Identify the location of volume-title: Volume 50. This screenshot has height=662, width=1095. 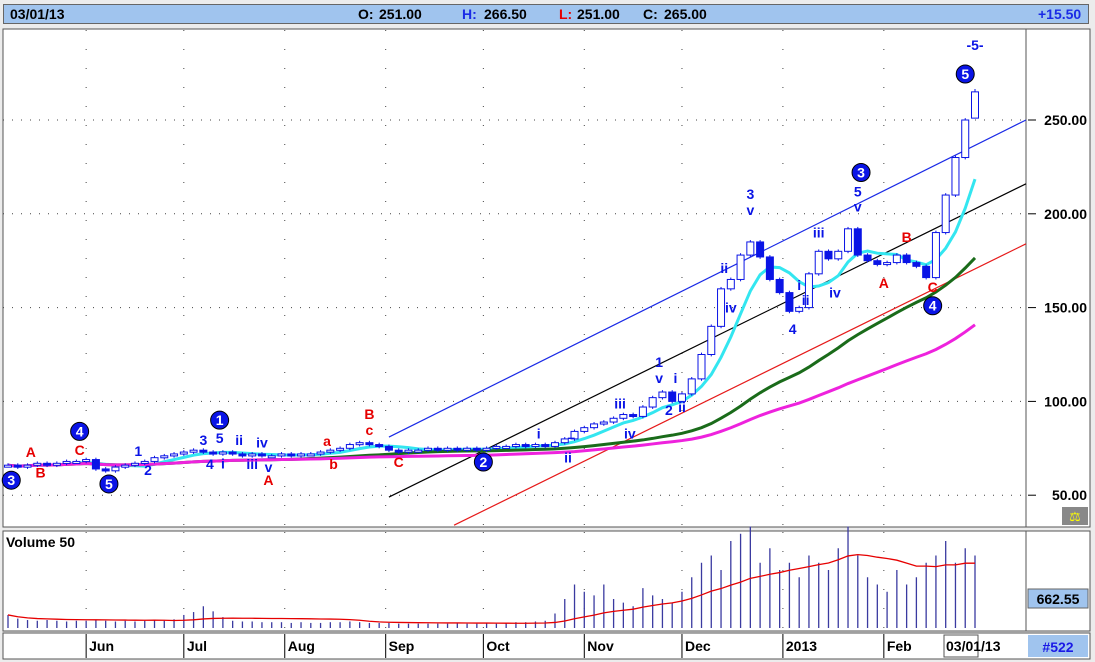
(40, 542).